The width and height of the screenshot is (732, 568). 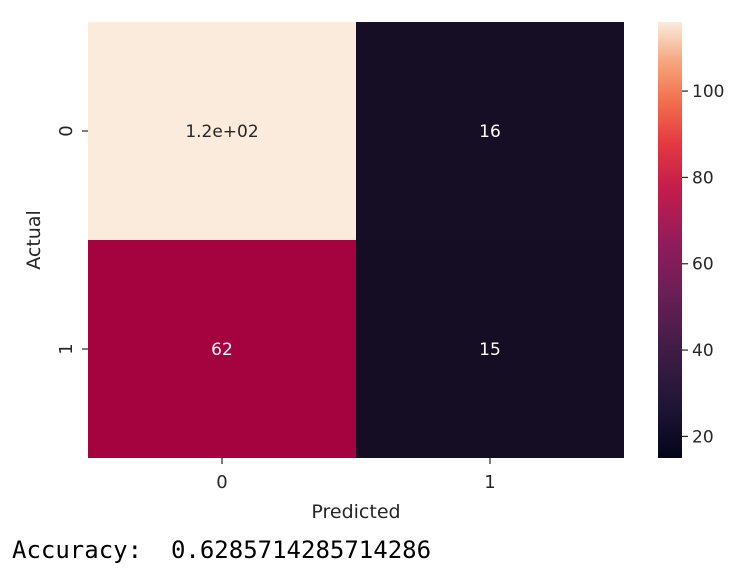 I want to click on colorbar-ticks: 20 40 60 80 100, so click(x=703, y=264).